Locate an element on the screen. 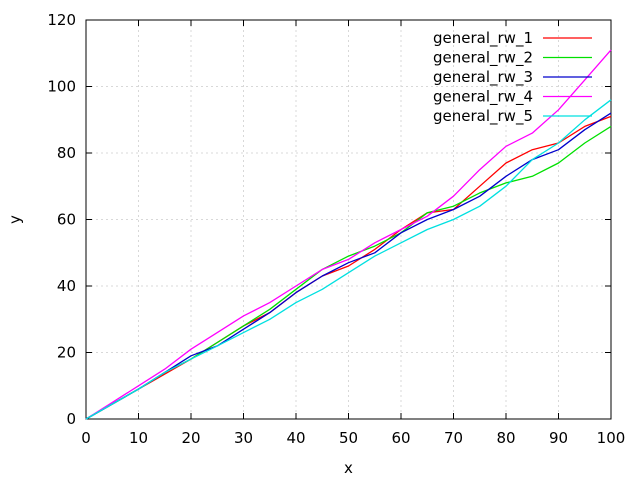 The image size is (640, 480). x-tick-label: 0 is located at coordinates (86, 438).